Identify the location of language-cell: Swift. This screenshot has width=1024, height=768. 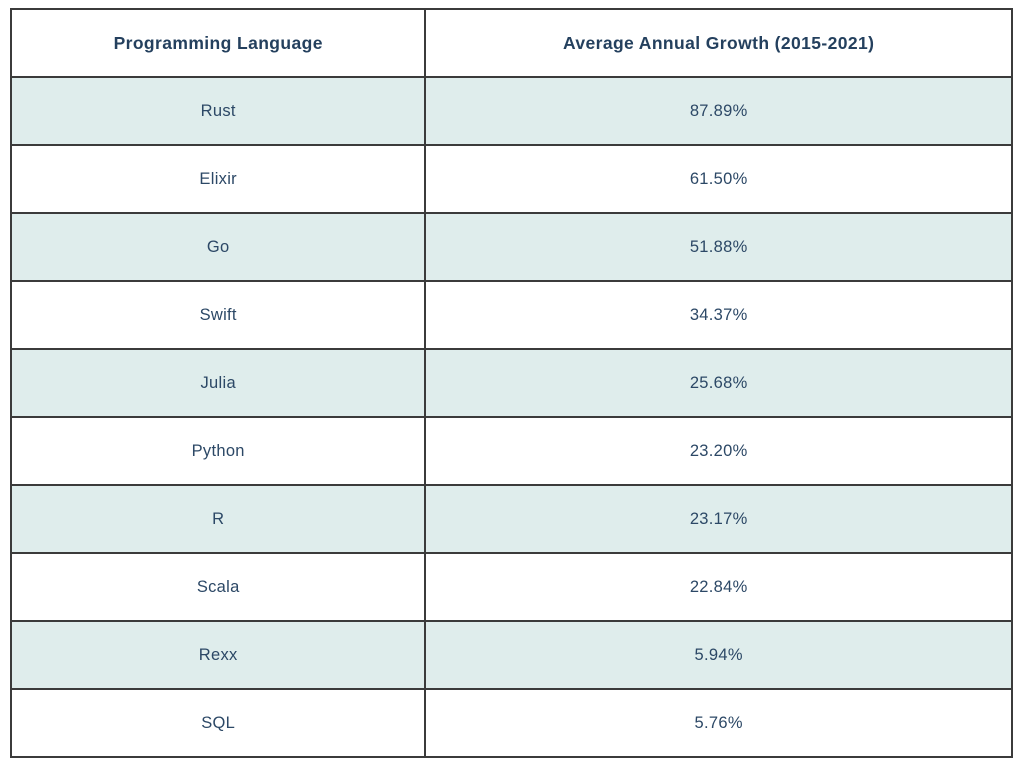
(218, 315).